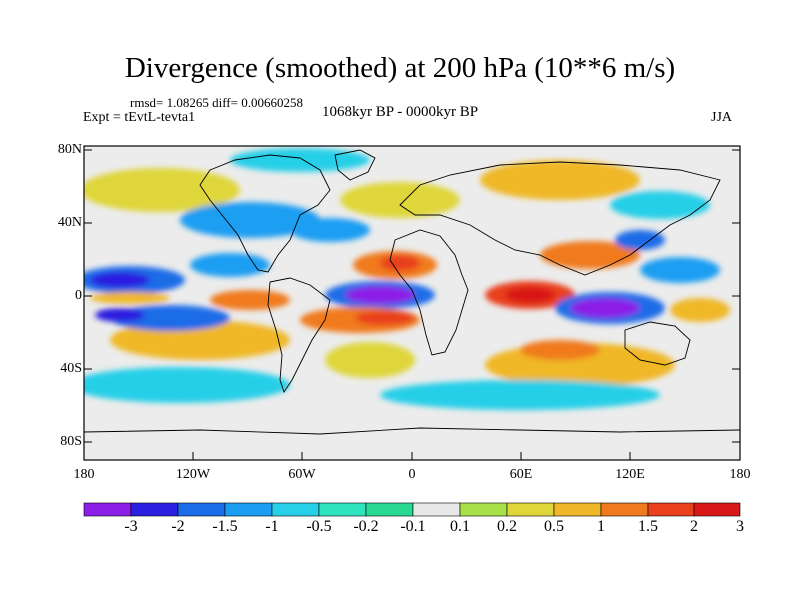 Image resolution: width=800 pixels, height=600 pixels. I want to click on colorbar-label-6: -0.2, so click(366, 526).